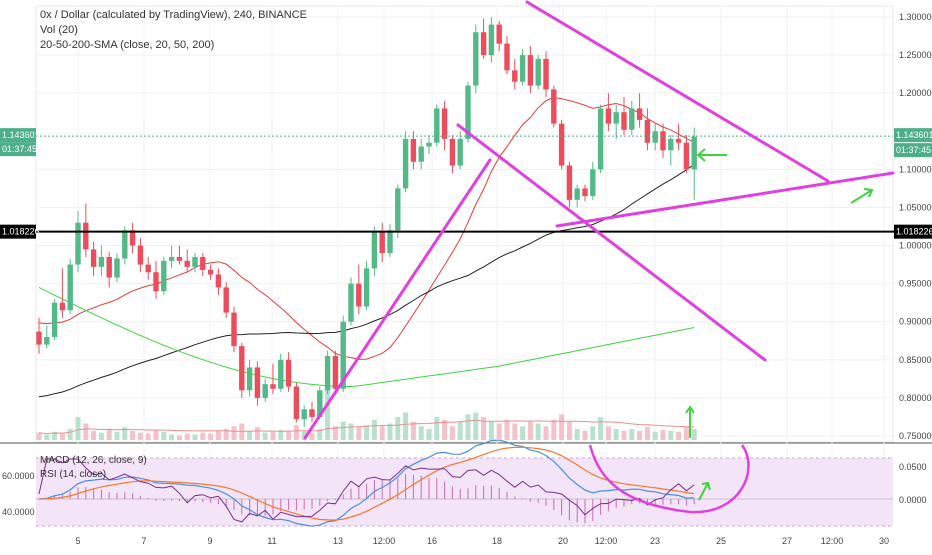  I want to click on left-level-badge: 1.018226, so click(21, 232).